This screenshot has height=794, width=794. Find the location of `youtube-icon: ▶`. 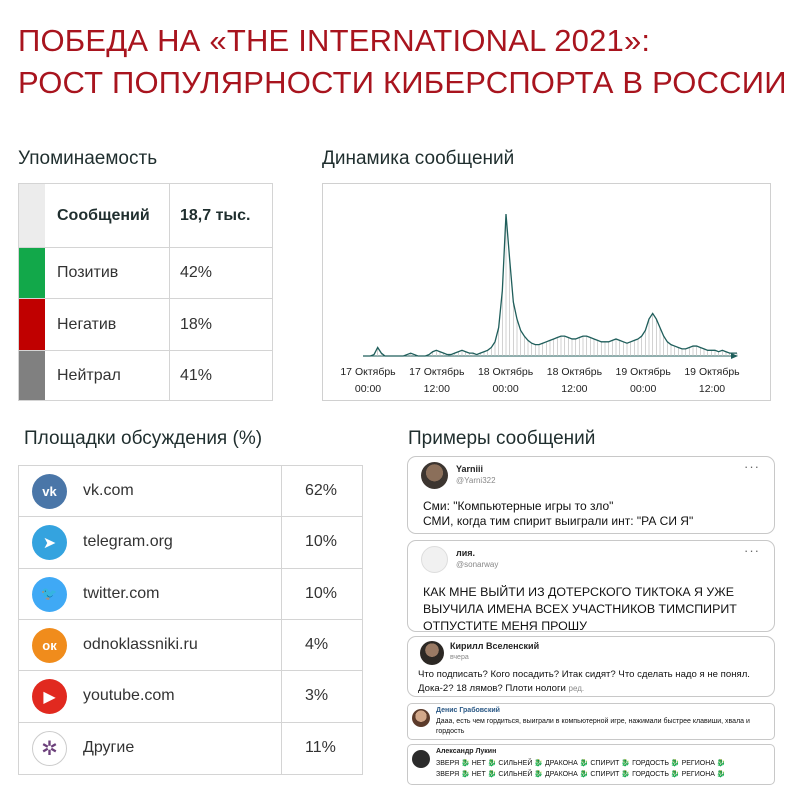

youtube-icon: ▶ is located at coordinates (49, 697).